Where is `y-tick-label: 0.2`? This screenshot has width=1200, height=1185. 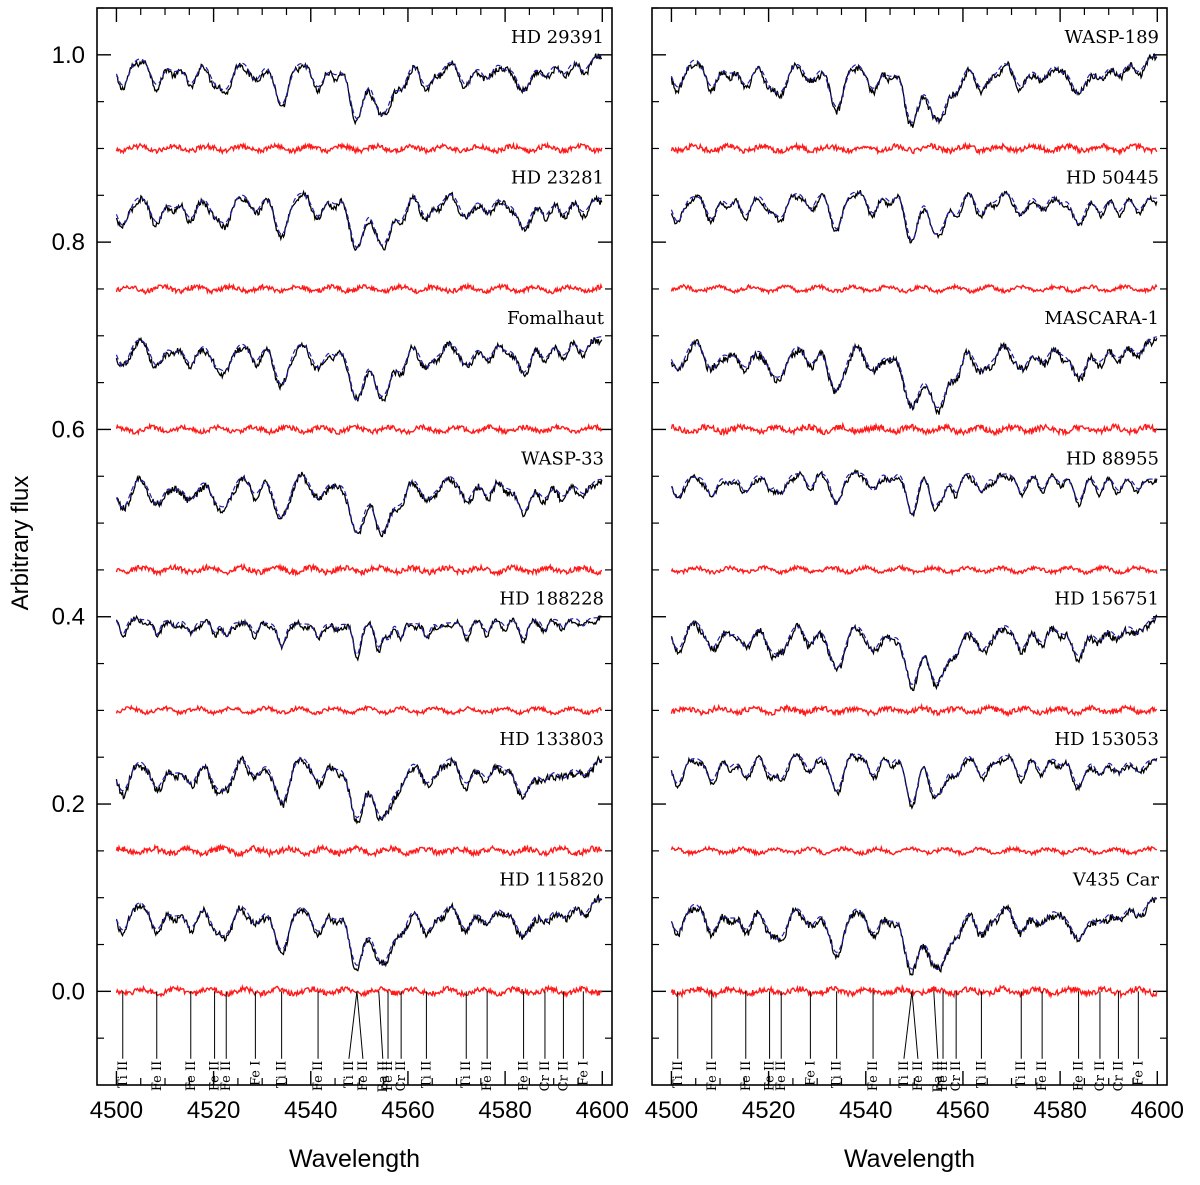 y-tick-label: 0.2 is located at coordinates (68, 804).